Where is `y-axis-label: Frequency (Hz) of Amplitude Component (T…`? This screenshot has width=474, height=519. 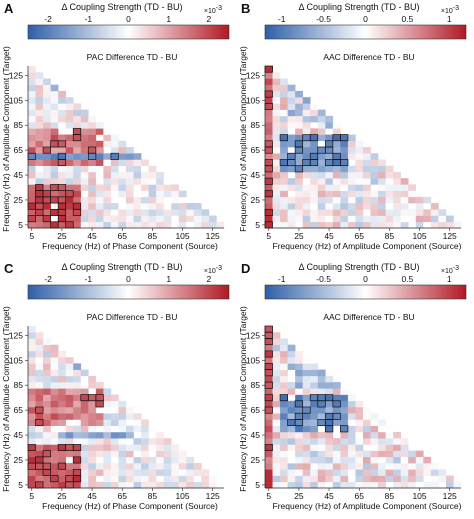 y-axis-label: Frequency (Hz) of Amplitude Component (T… is located at coordinates (243, 399).